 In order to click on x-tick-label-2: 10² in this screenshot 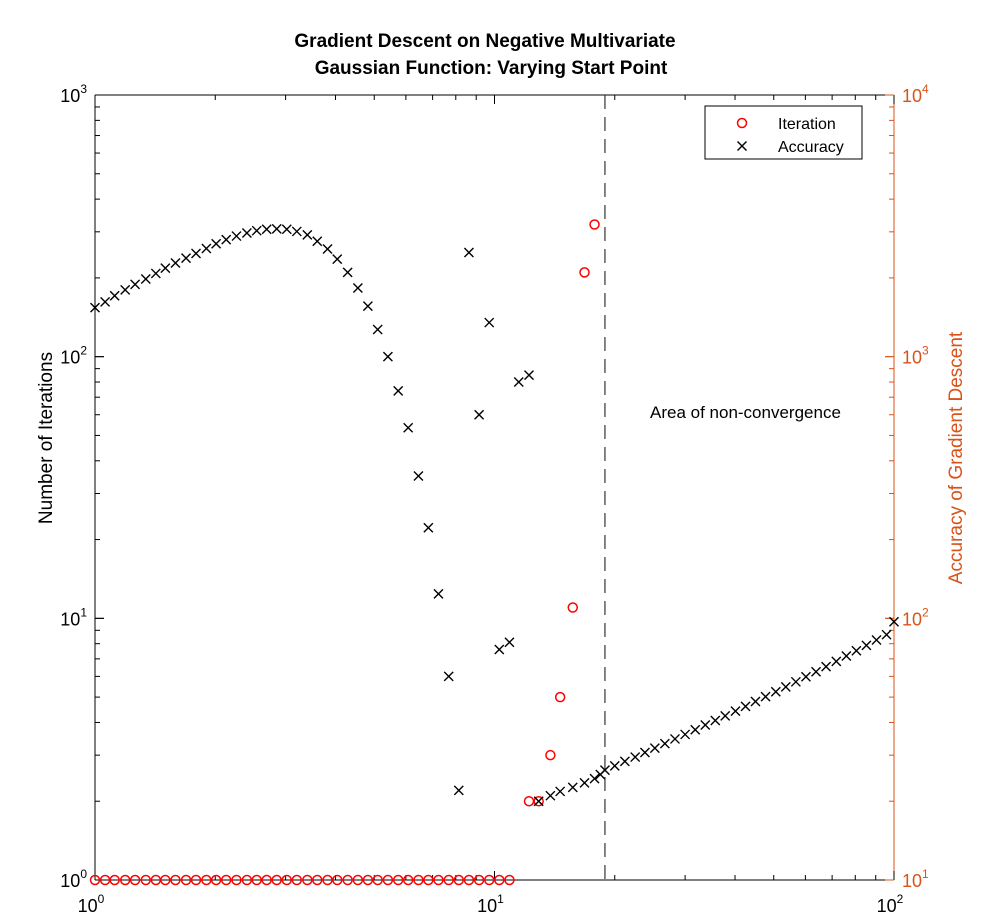, I will do `click(890, 904)`.